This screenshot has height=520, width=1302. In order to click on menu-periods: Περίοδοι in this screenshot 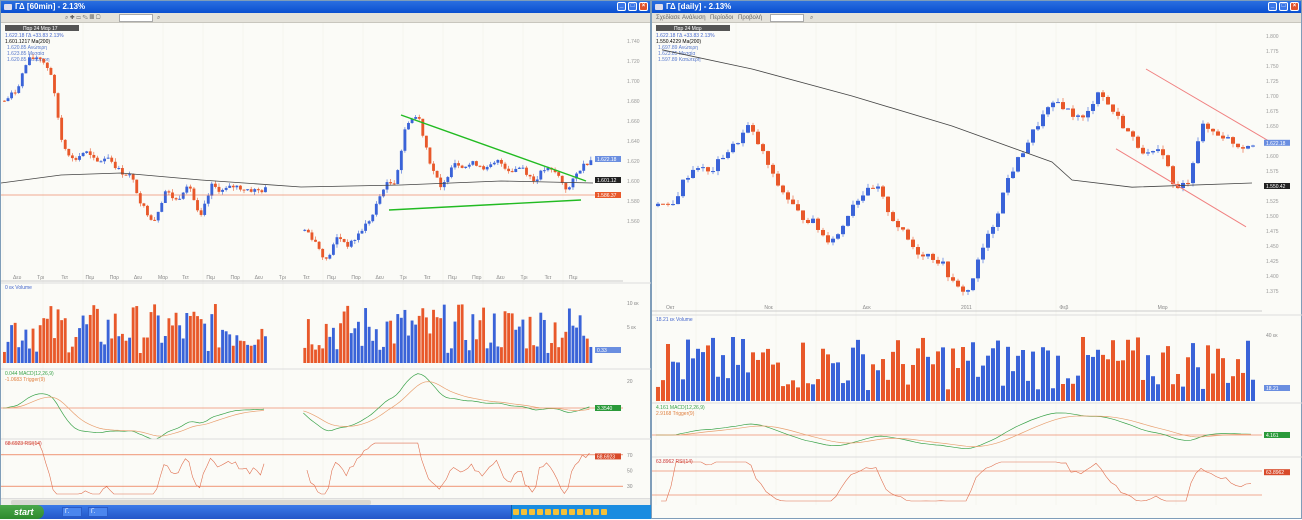, I will do `click(722, 18)`.